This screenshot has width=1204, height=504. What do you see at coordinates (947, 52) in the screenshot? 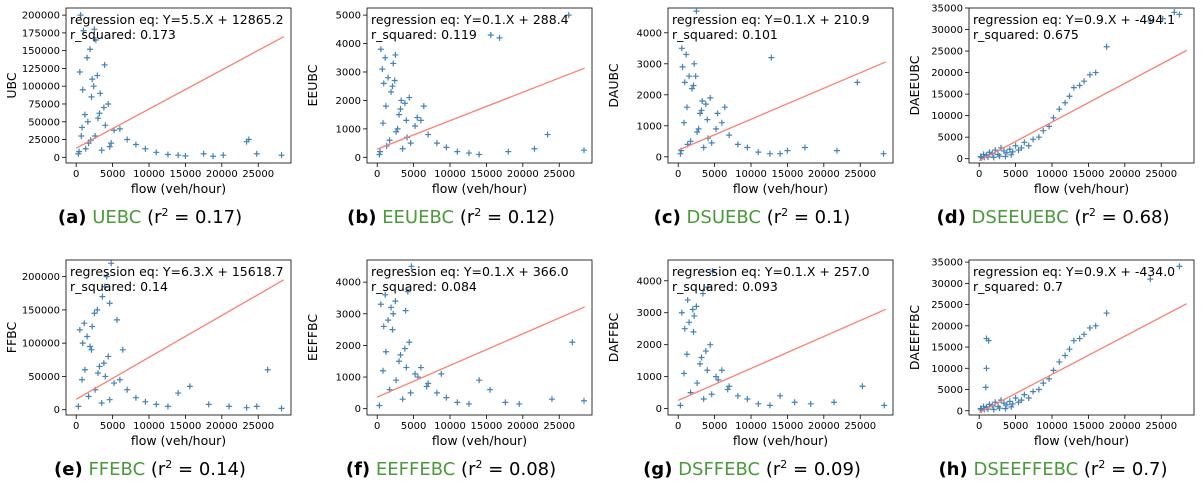
I see `y-tick-label: 25000` at bounding box center [947, 52].